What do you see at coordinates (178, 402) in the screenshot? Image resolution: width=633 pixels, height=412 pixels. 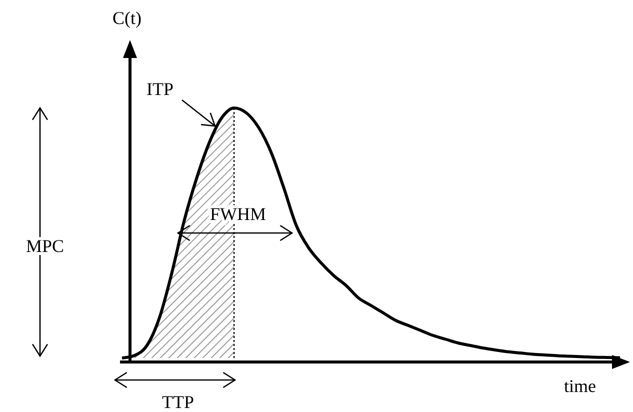 I see `text: TTP` at bounding box center [178, 402].